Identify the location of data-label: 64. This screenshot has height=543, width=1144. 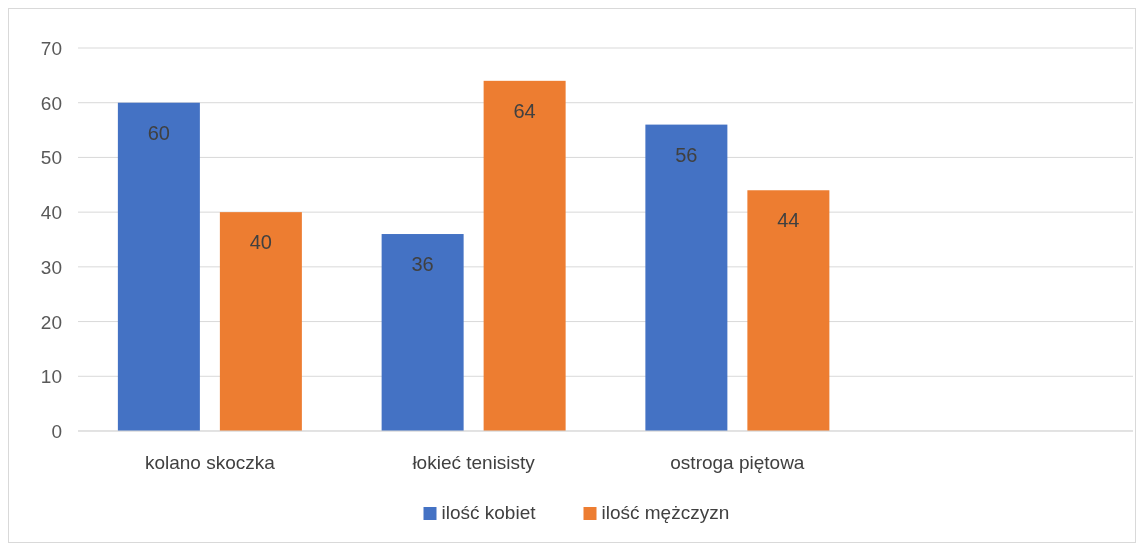
(524, 110).